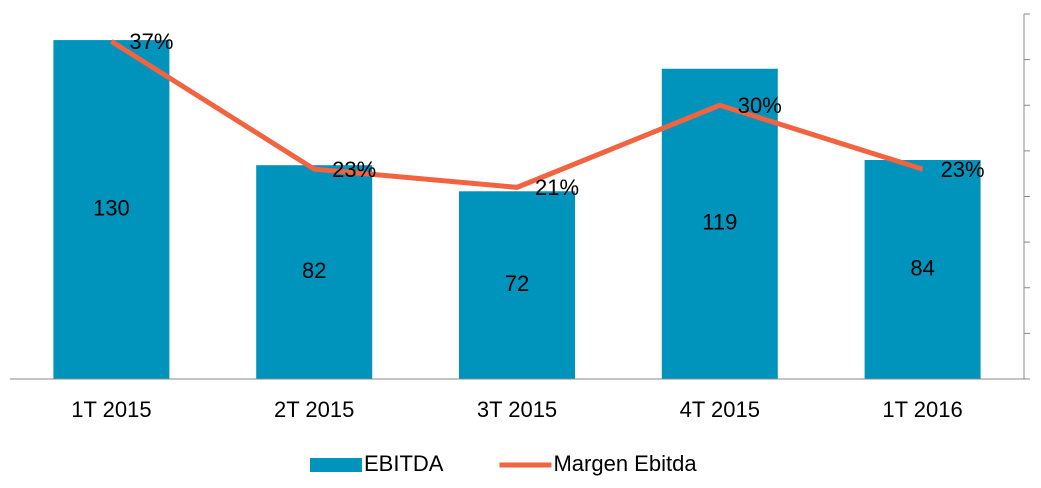 The image size is (1041, 488). I want to click on x-tick-label: 1T 2015, so click(111, 409).